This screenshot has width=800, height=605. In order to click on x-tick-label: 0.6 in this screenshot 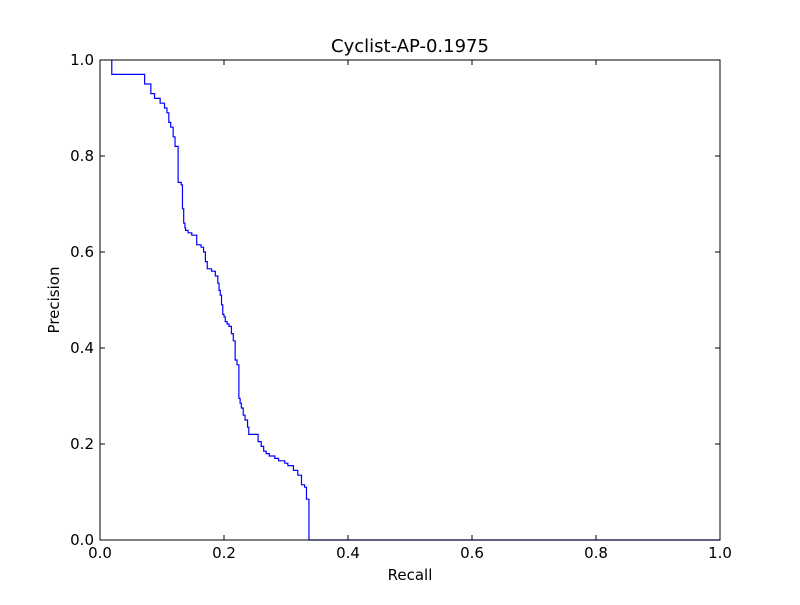, I will do `click(472, 553)`.